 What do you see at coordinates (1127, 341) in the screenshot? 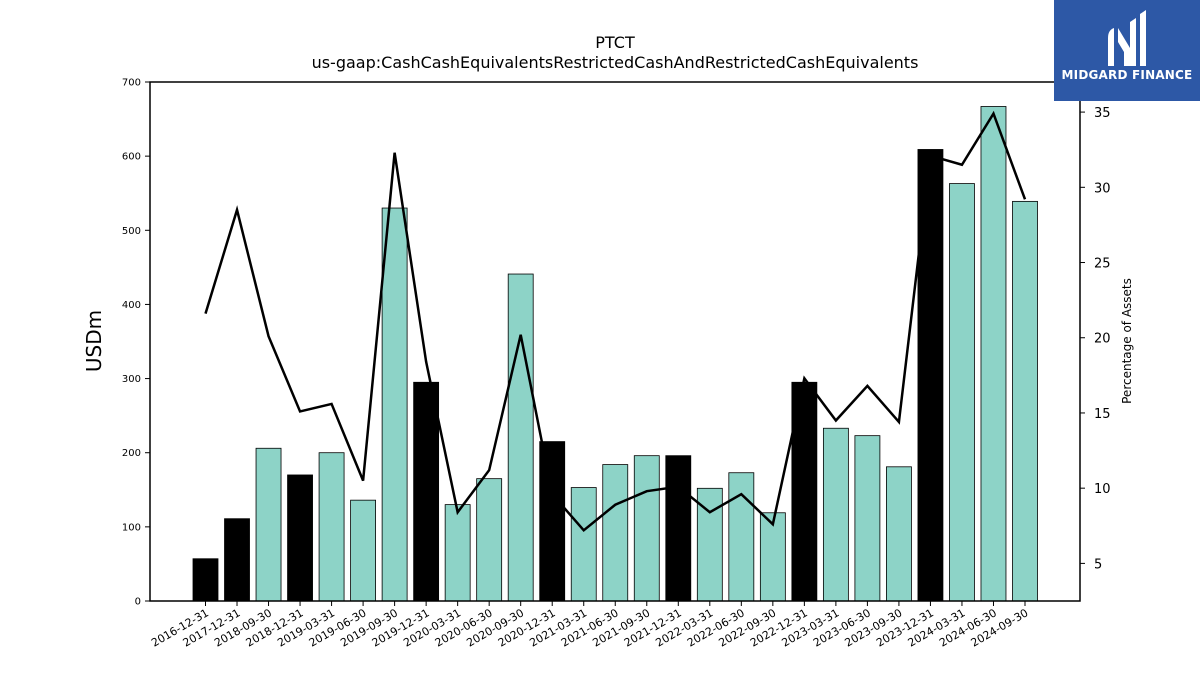
I see `y2-axis-title: Percentage of Assets` at bounding box center [1127, 341].